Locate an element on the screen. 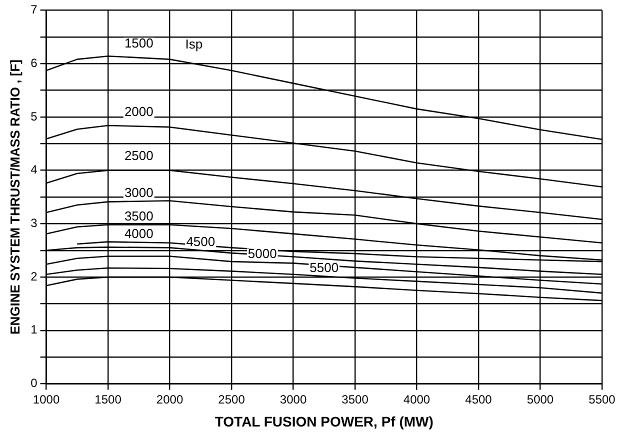  annotation: Isp is located at coordinates (194, 44).